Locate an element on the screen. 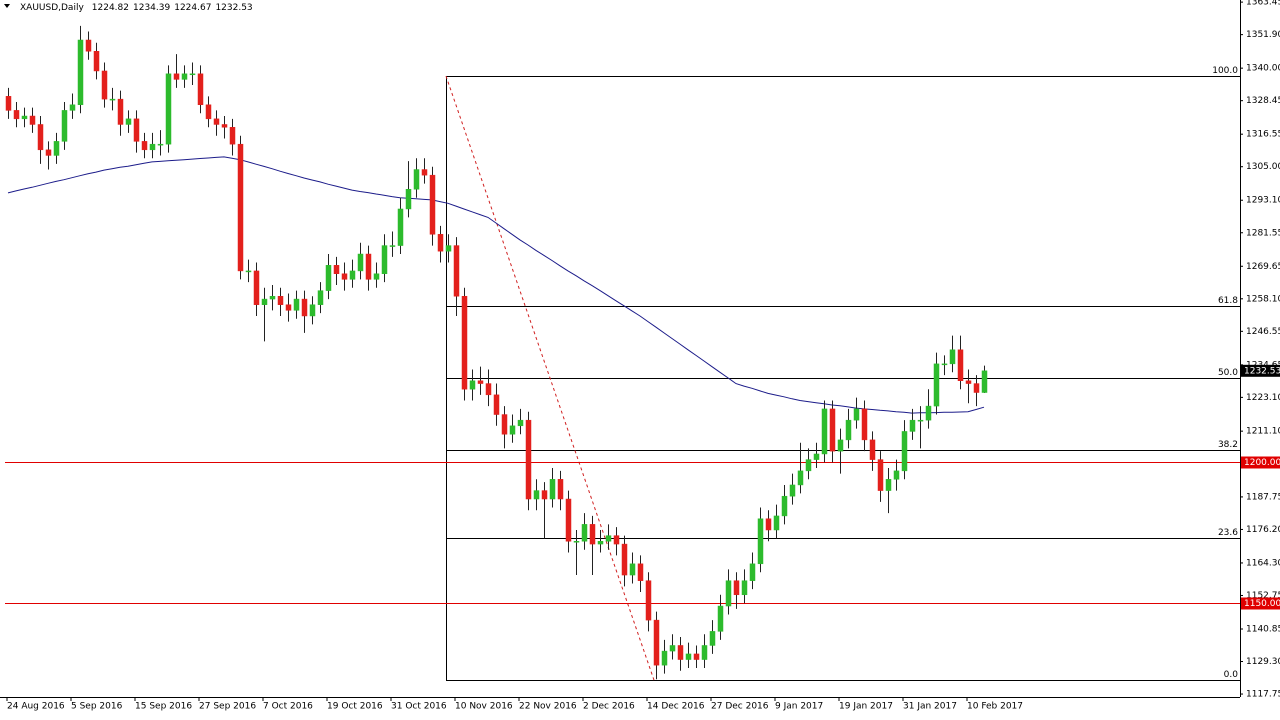 The image size is (1280, 720). fib-label: 61.8 is located at coordinates (1228, 301).